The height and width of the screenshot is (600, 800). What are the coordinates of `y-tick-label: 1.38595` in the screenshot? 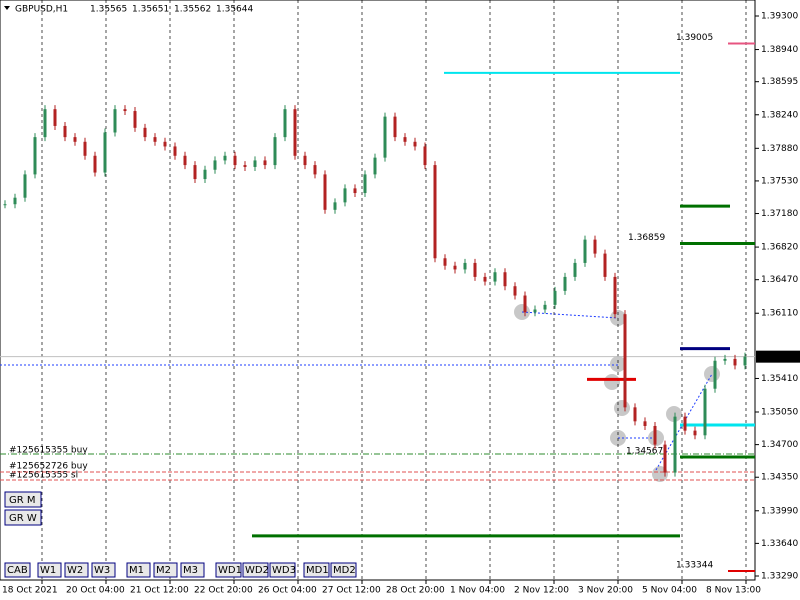 It's located at (779, 82).